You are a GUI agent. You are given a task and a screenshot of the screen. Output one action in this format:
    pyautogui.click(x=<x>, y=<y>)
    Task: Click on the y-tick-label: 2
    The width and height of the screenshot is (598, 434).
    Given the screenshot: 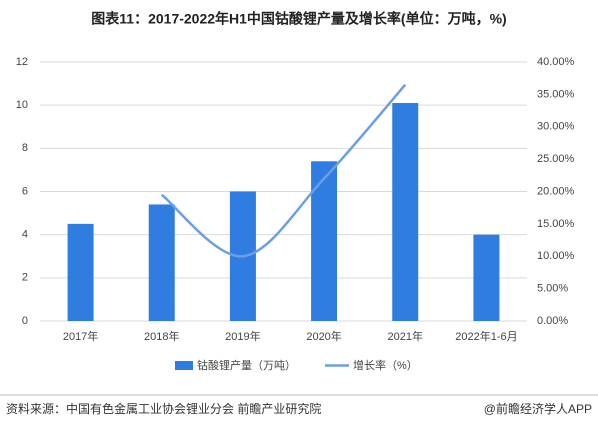 What is the action you would take?
    pyautogui.click(x=25, y=278)
    